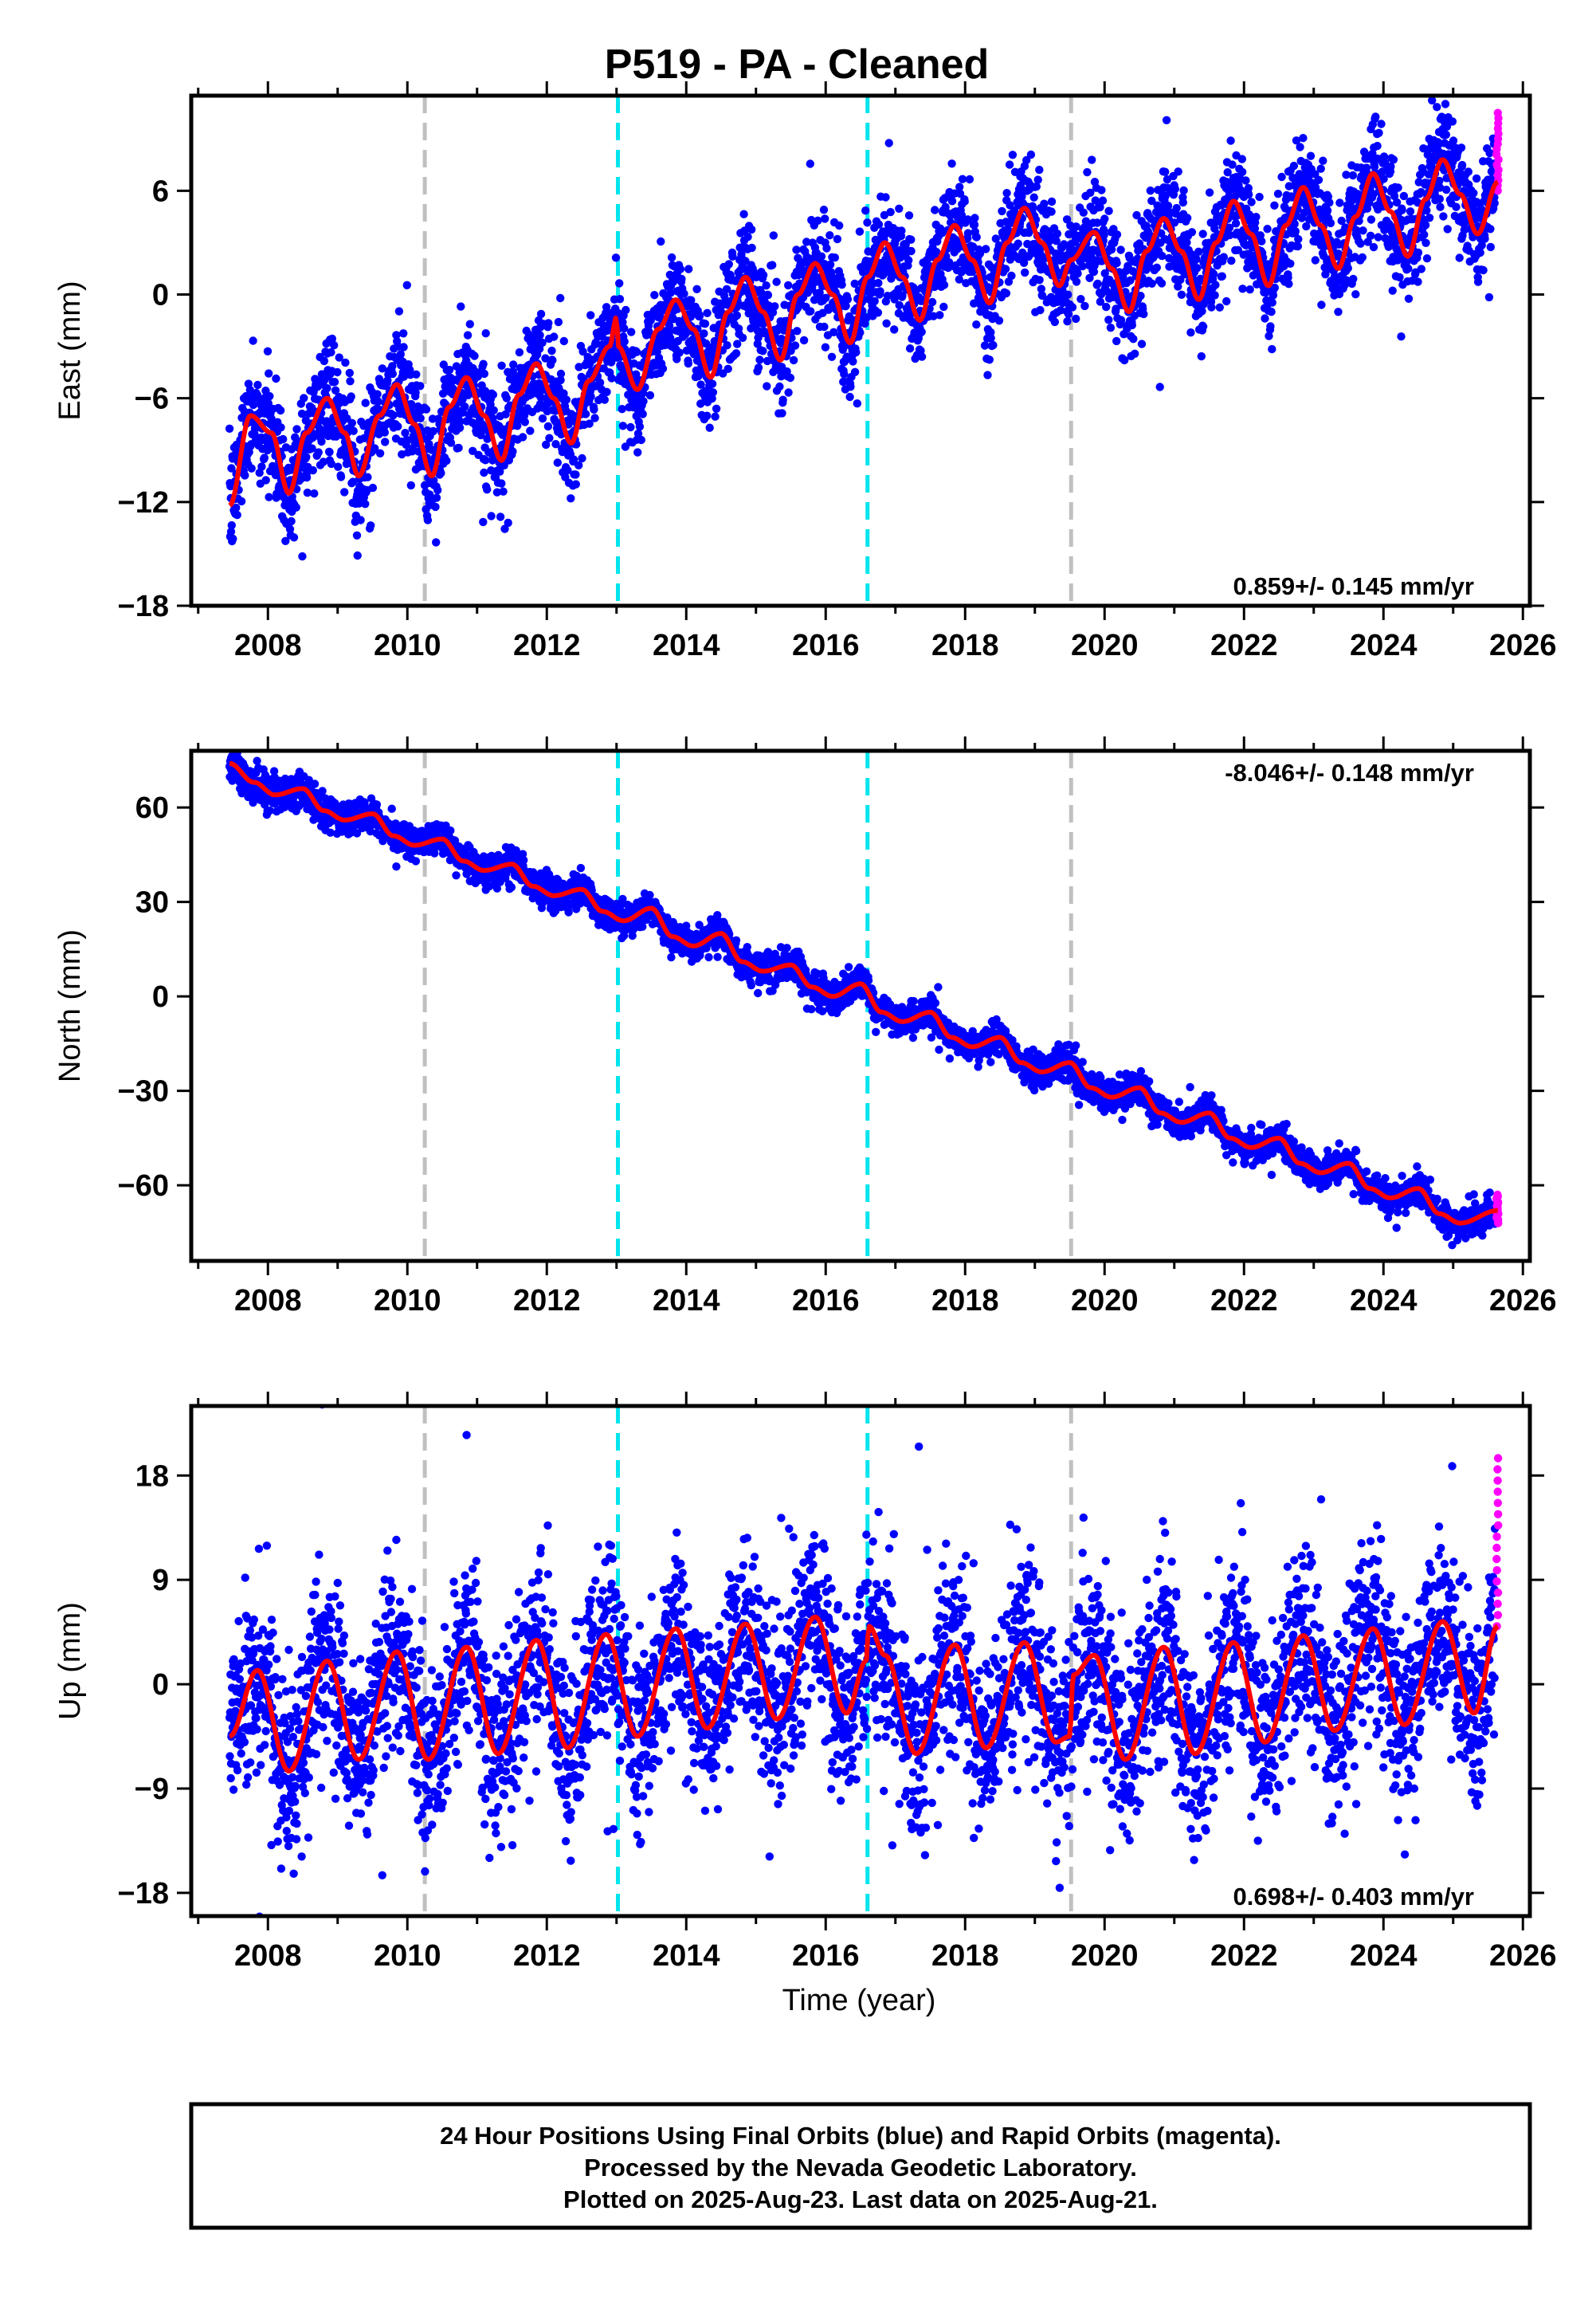 The image size is (1596, 2313). I want to click on east-point-1949, so click(825, 218).